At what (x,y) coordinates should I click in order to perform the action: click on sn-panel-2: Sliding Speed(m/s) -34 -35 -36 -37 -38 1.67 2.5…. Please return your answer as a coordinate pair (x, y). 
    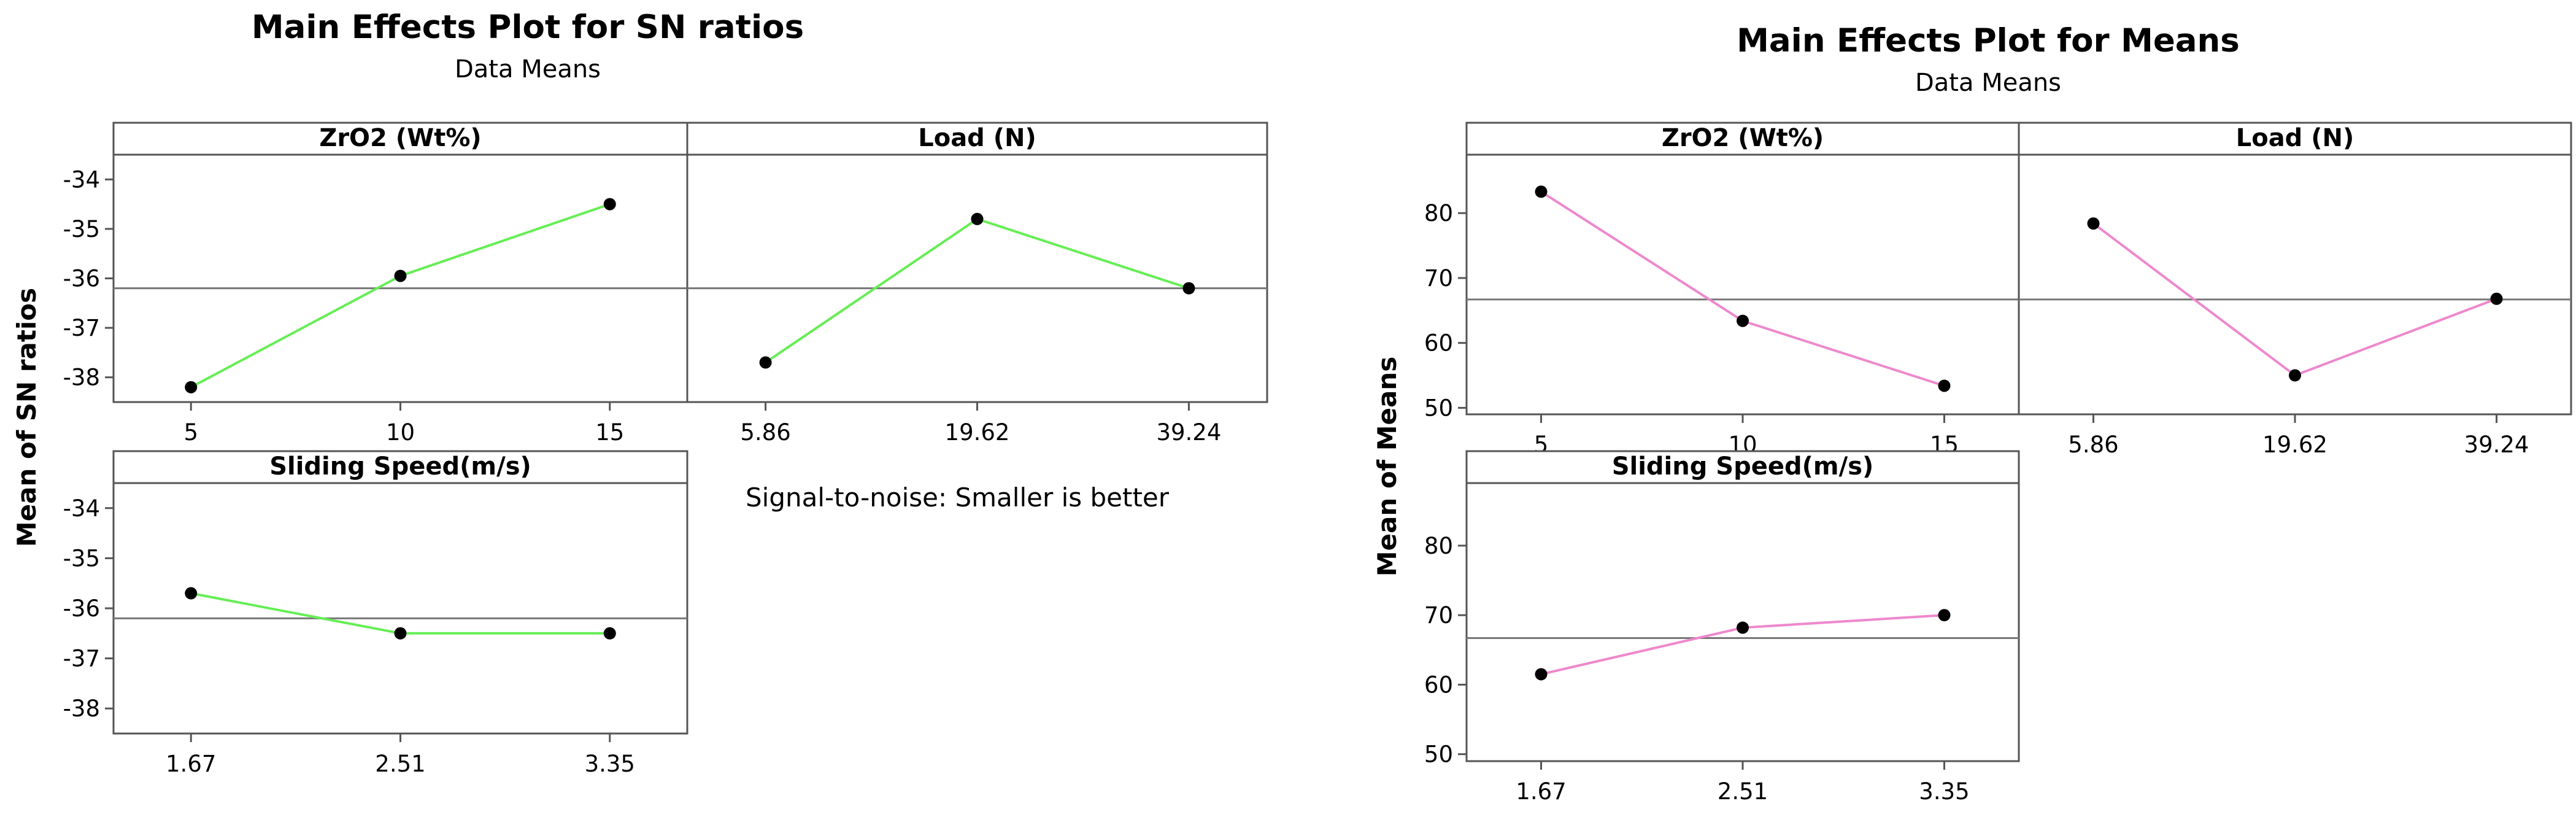
    Looking at the image, I should click on (375, 613).